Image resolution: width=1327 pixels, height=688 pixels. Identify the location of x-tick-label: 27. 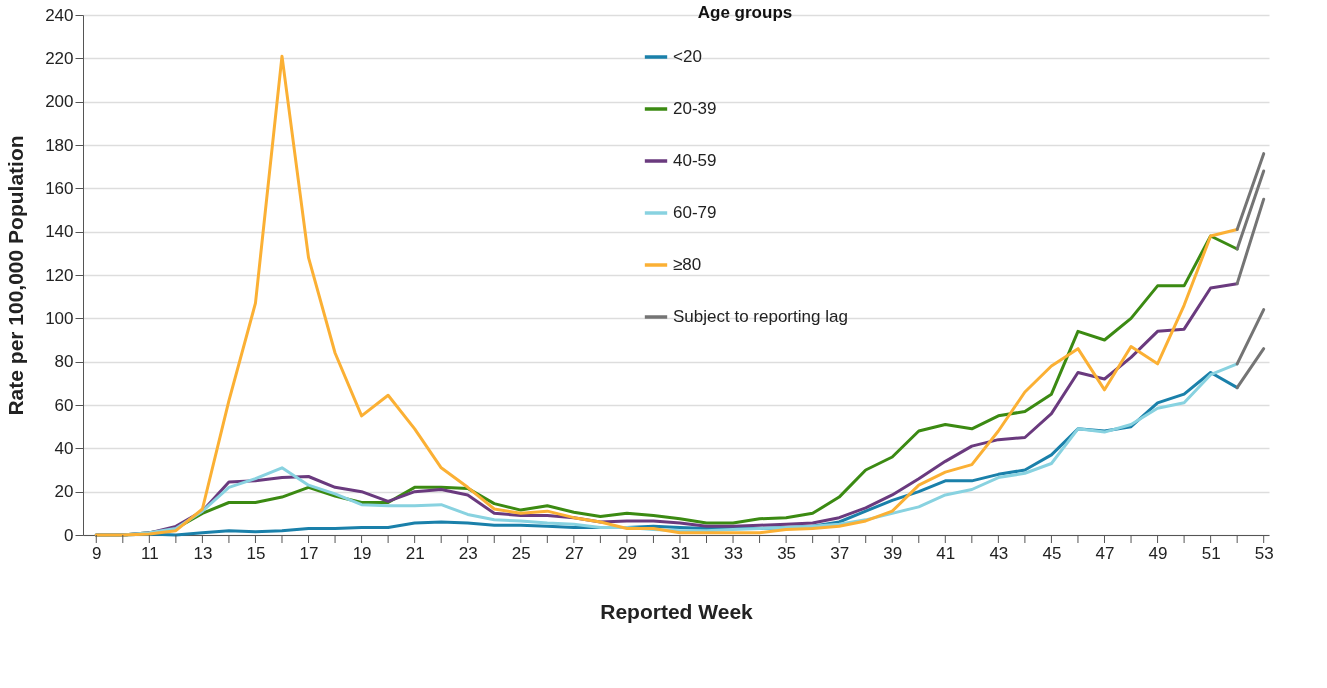
(574, 553).